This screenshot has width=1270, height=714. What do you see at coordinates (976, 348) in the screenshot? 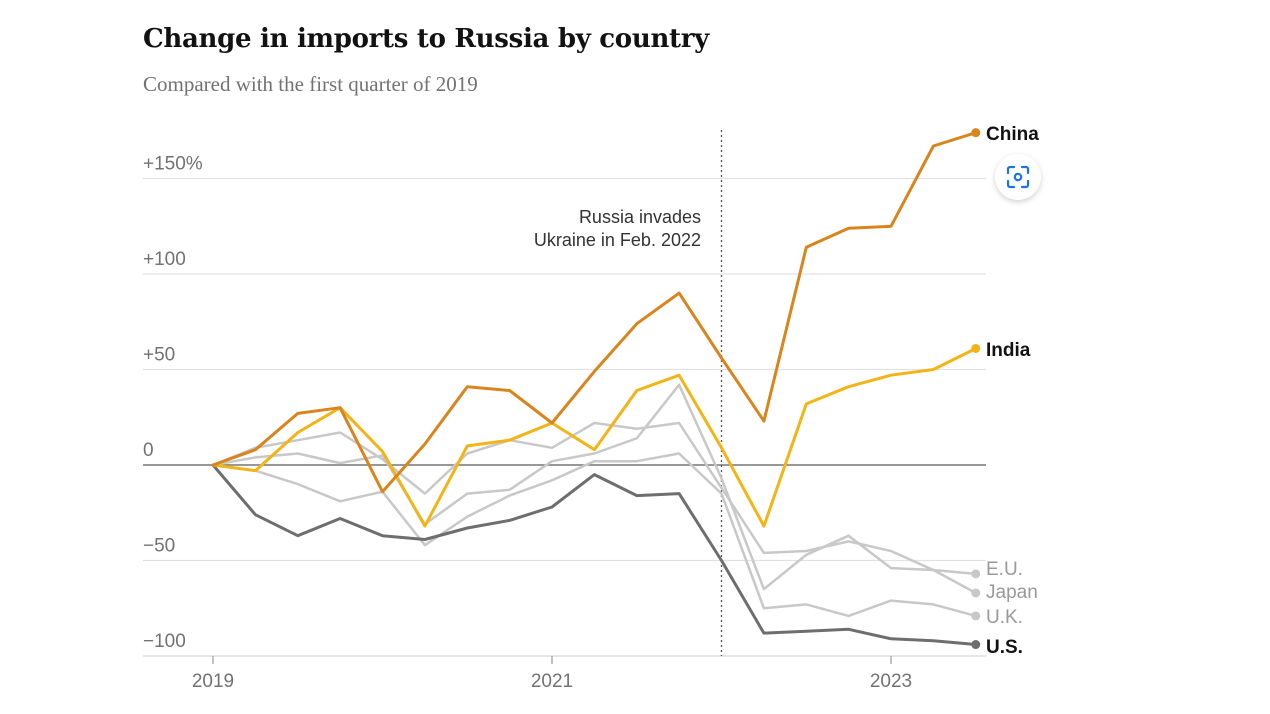
I see `series-endpoint-india` at bounding box center [976, 348].